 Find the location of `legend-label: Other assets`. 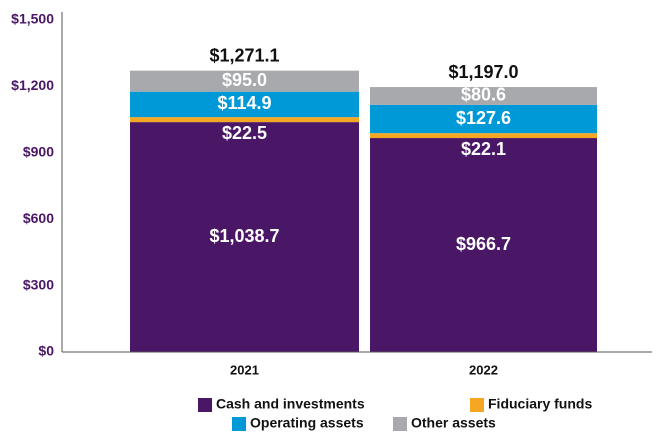

legend-label: Other assets is located at coordinates (453, 423).